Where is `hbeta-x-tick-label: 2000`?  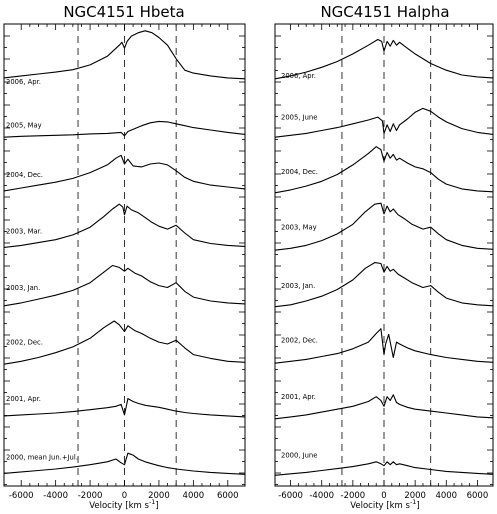 hbeta-x-tick-label: 2000 is located at coordinates (159, 496).